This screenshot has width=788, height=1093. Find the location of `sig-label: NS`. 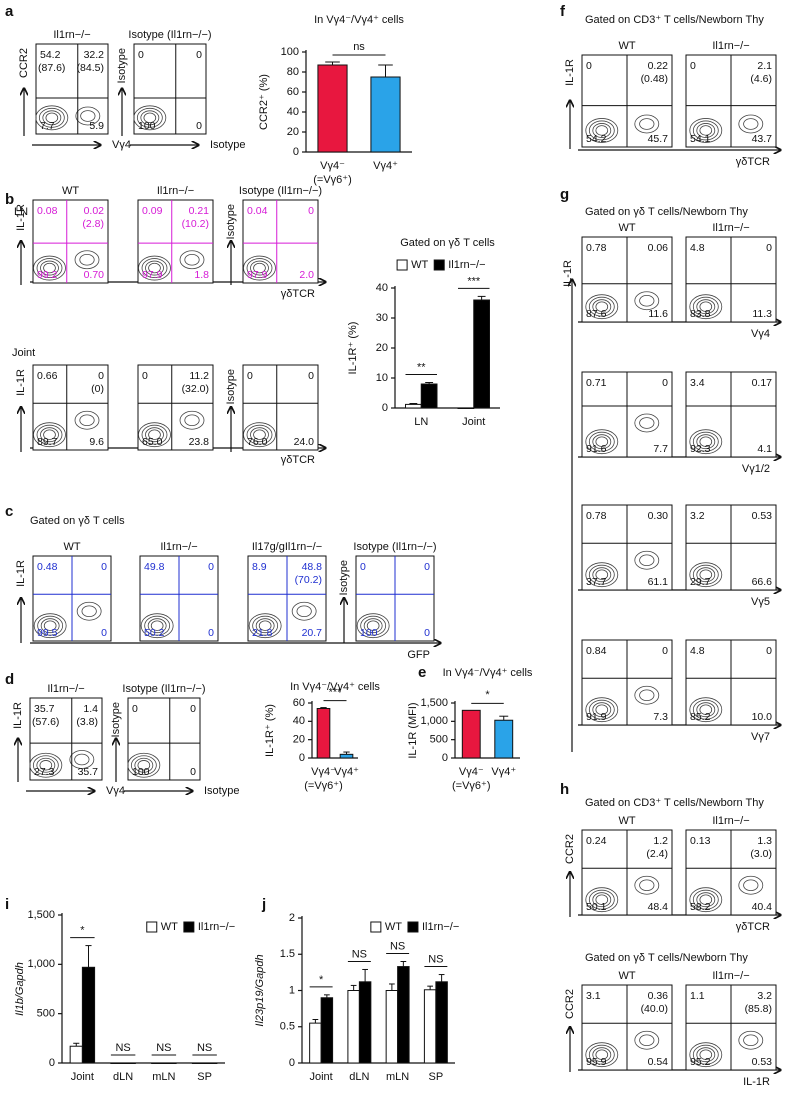

sig-label: NS is located at coordinates (163, 1048).